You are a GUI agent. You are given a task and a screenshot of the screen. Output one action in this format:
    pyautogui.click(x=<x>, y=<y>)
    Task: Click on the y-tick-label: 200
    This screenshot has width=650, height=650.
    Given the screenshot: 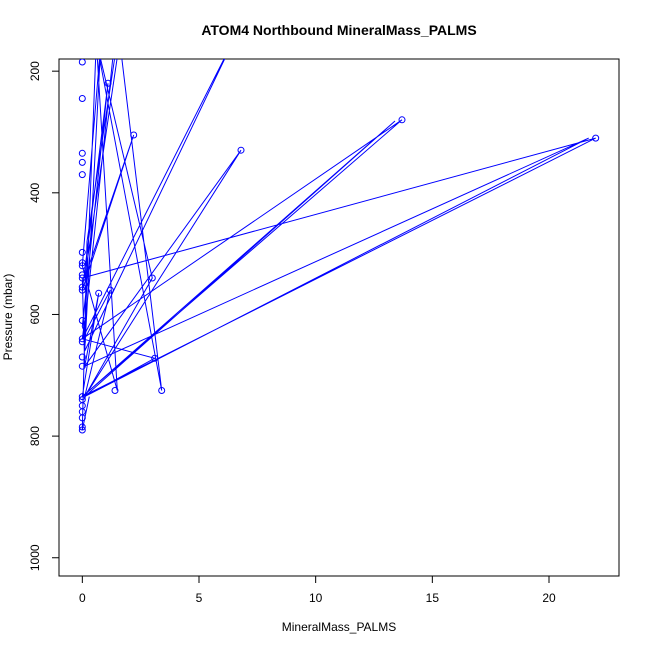 What is the action you would take?
    pyautogui.click(x=35, y=71)
    